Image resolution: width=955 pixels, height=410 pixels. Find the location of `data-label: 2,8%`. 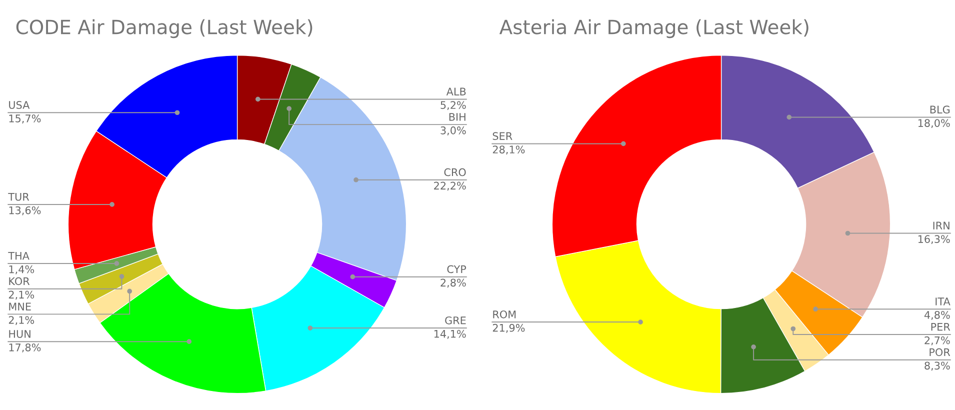

data-label: 2,8% is located at coordinates (453, 283).